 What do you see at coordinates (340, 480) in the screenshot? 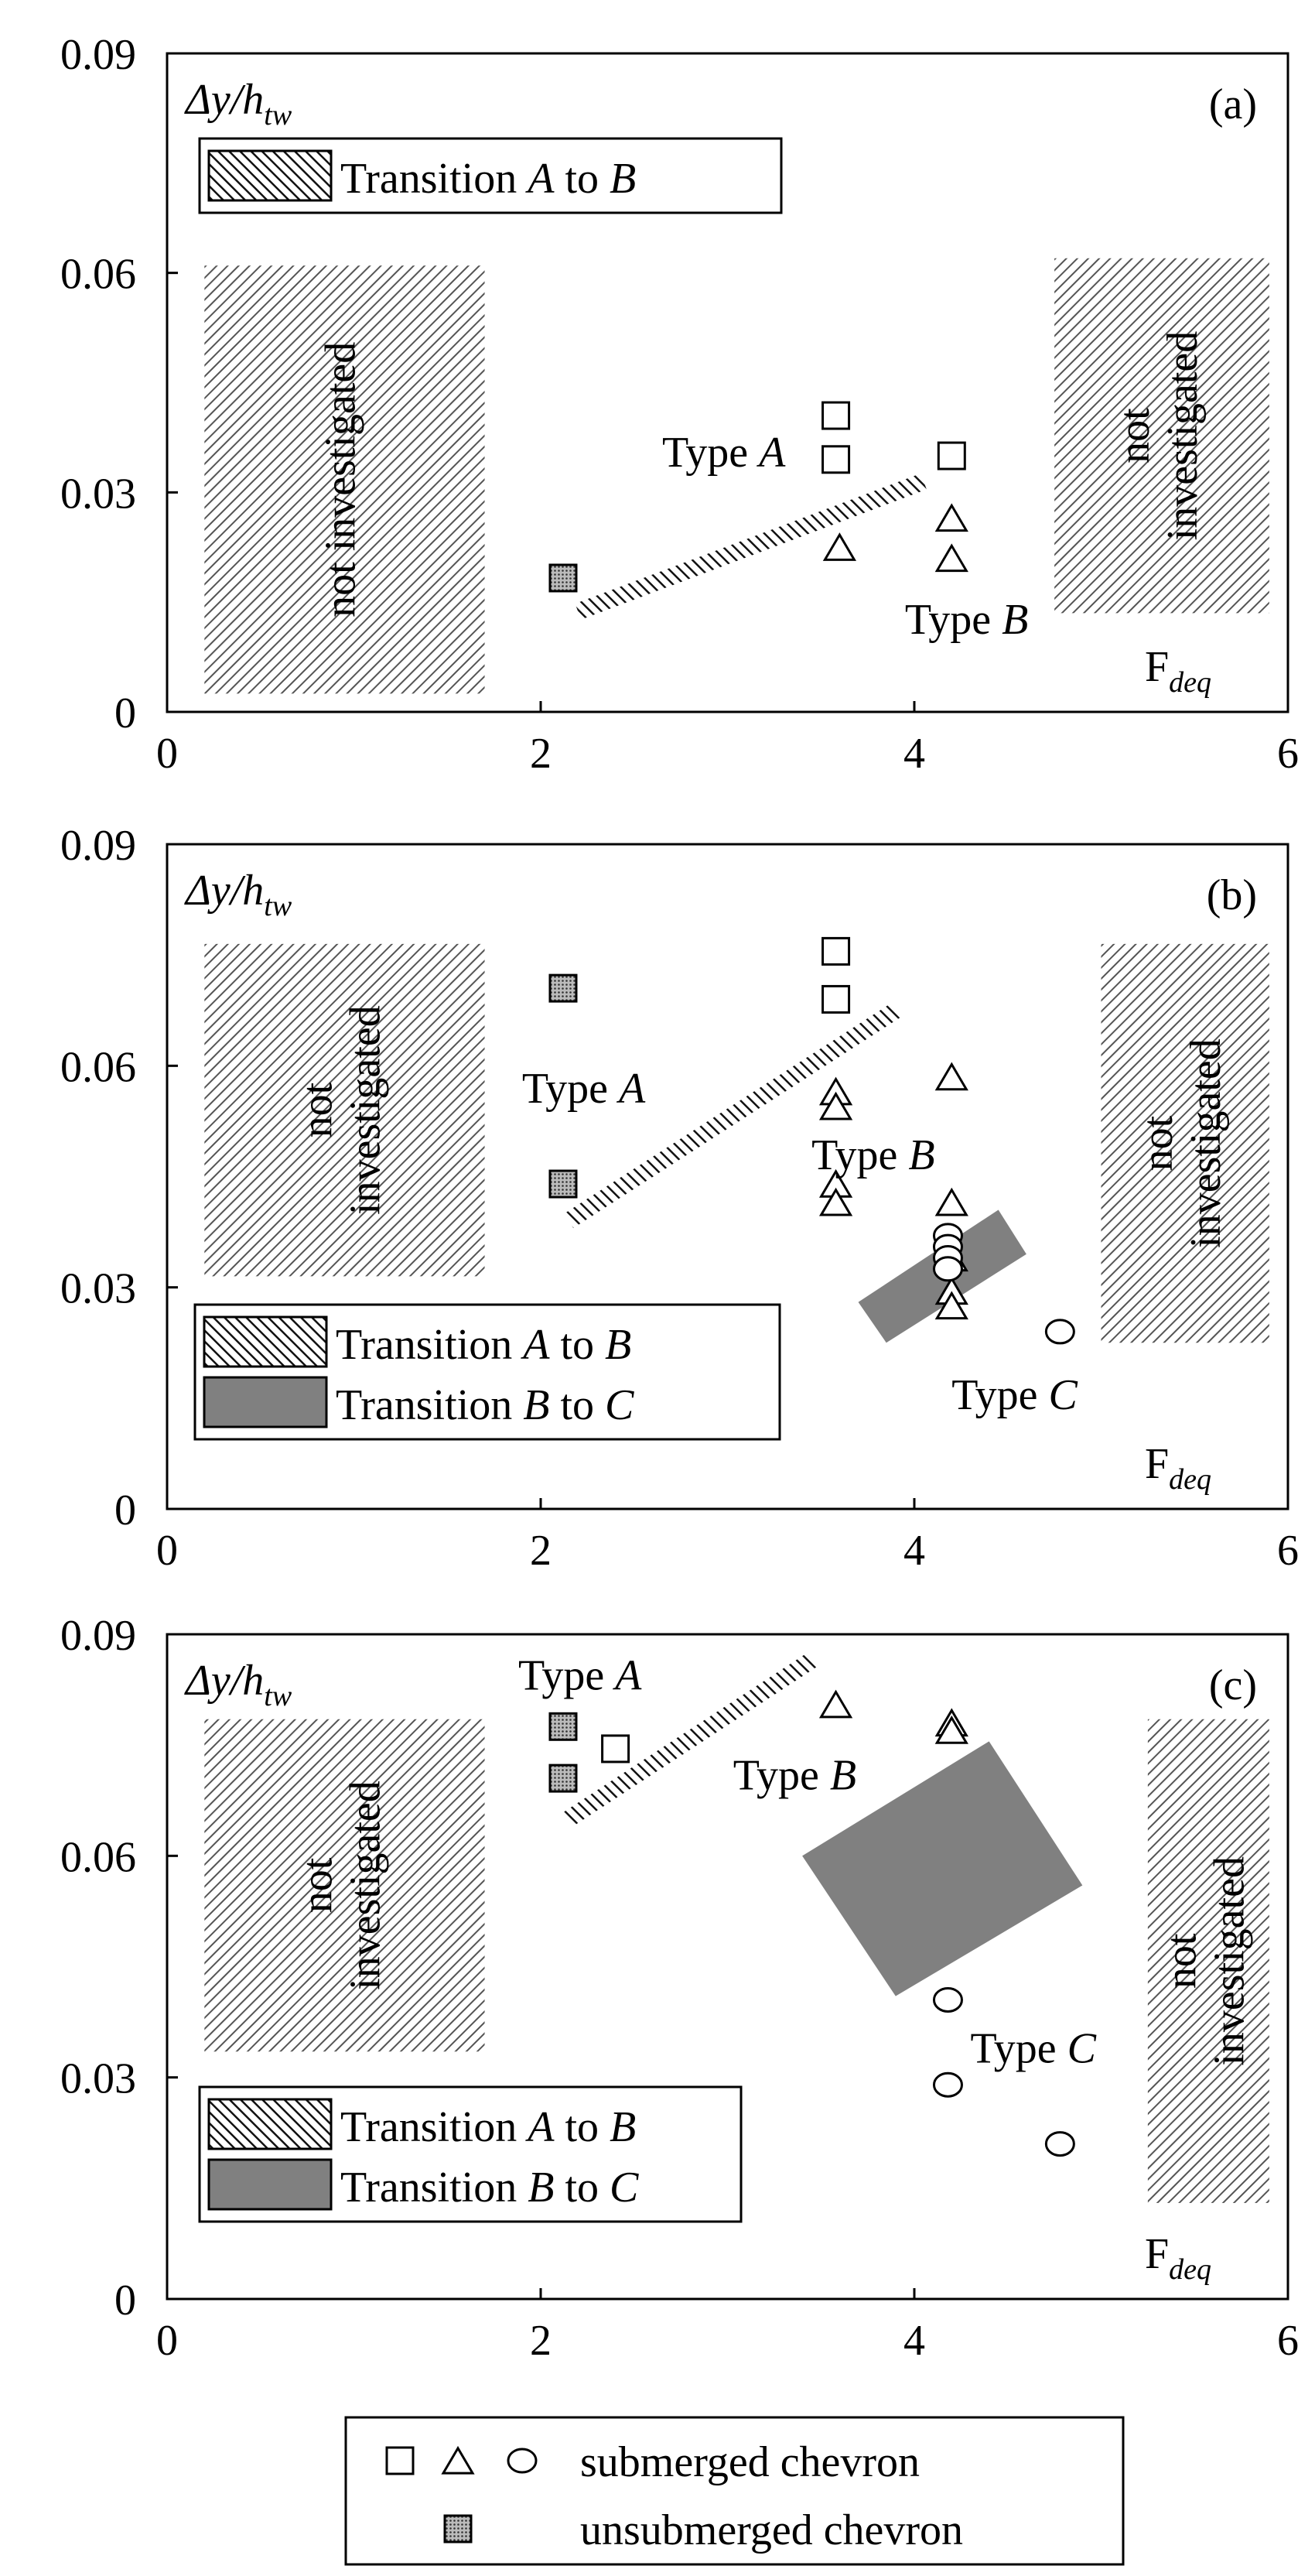
I see `not-investigated-label: not investigated` at bounding box center [340, 480].